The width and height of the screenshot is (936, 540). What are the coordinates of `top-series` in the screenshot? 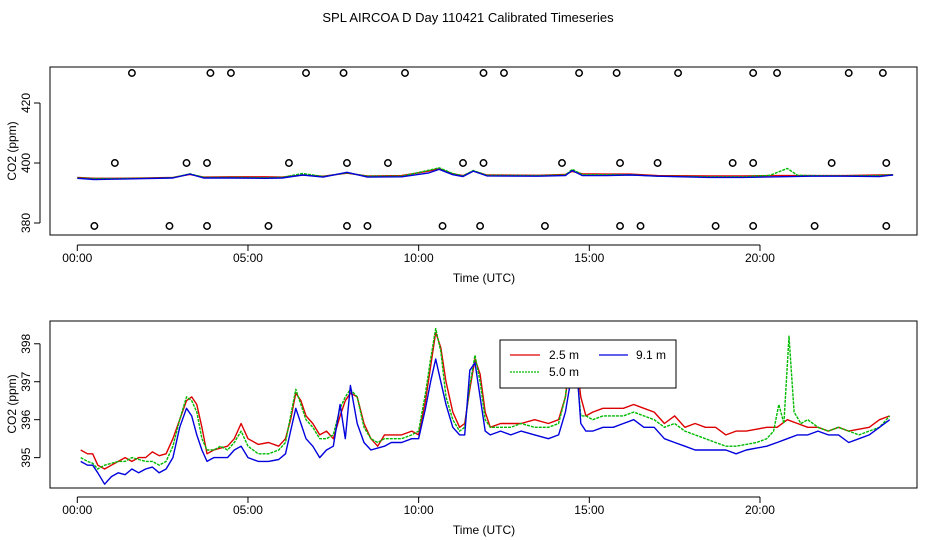 It's located at (485, 174).